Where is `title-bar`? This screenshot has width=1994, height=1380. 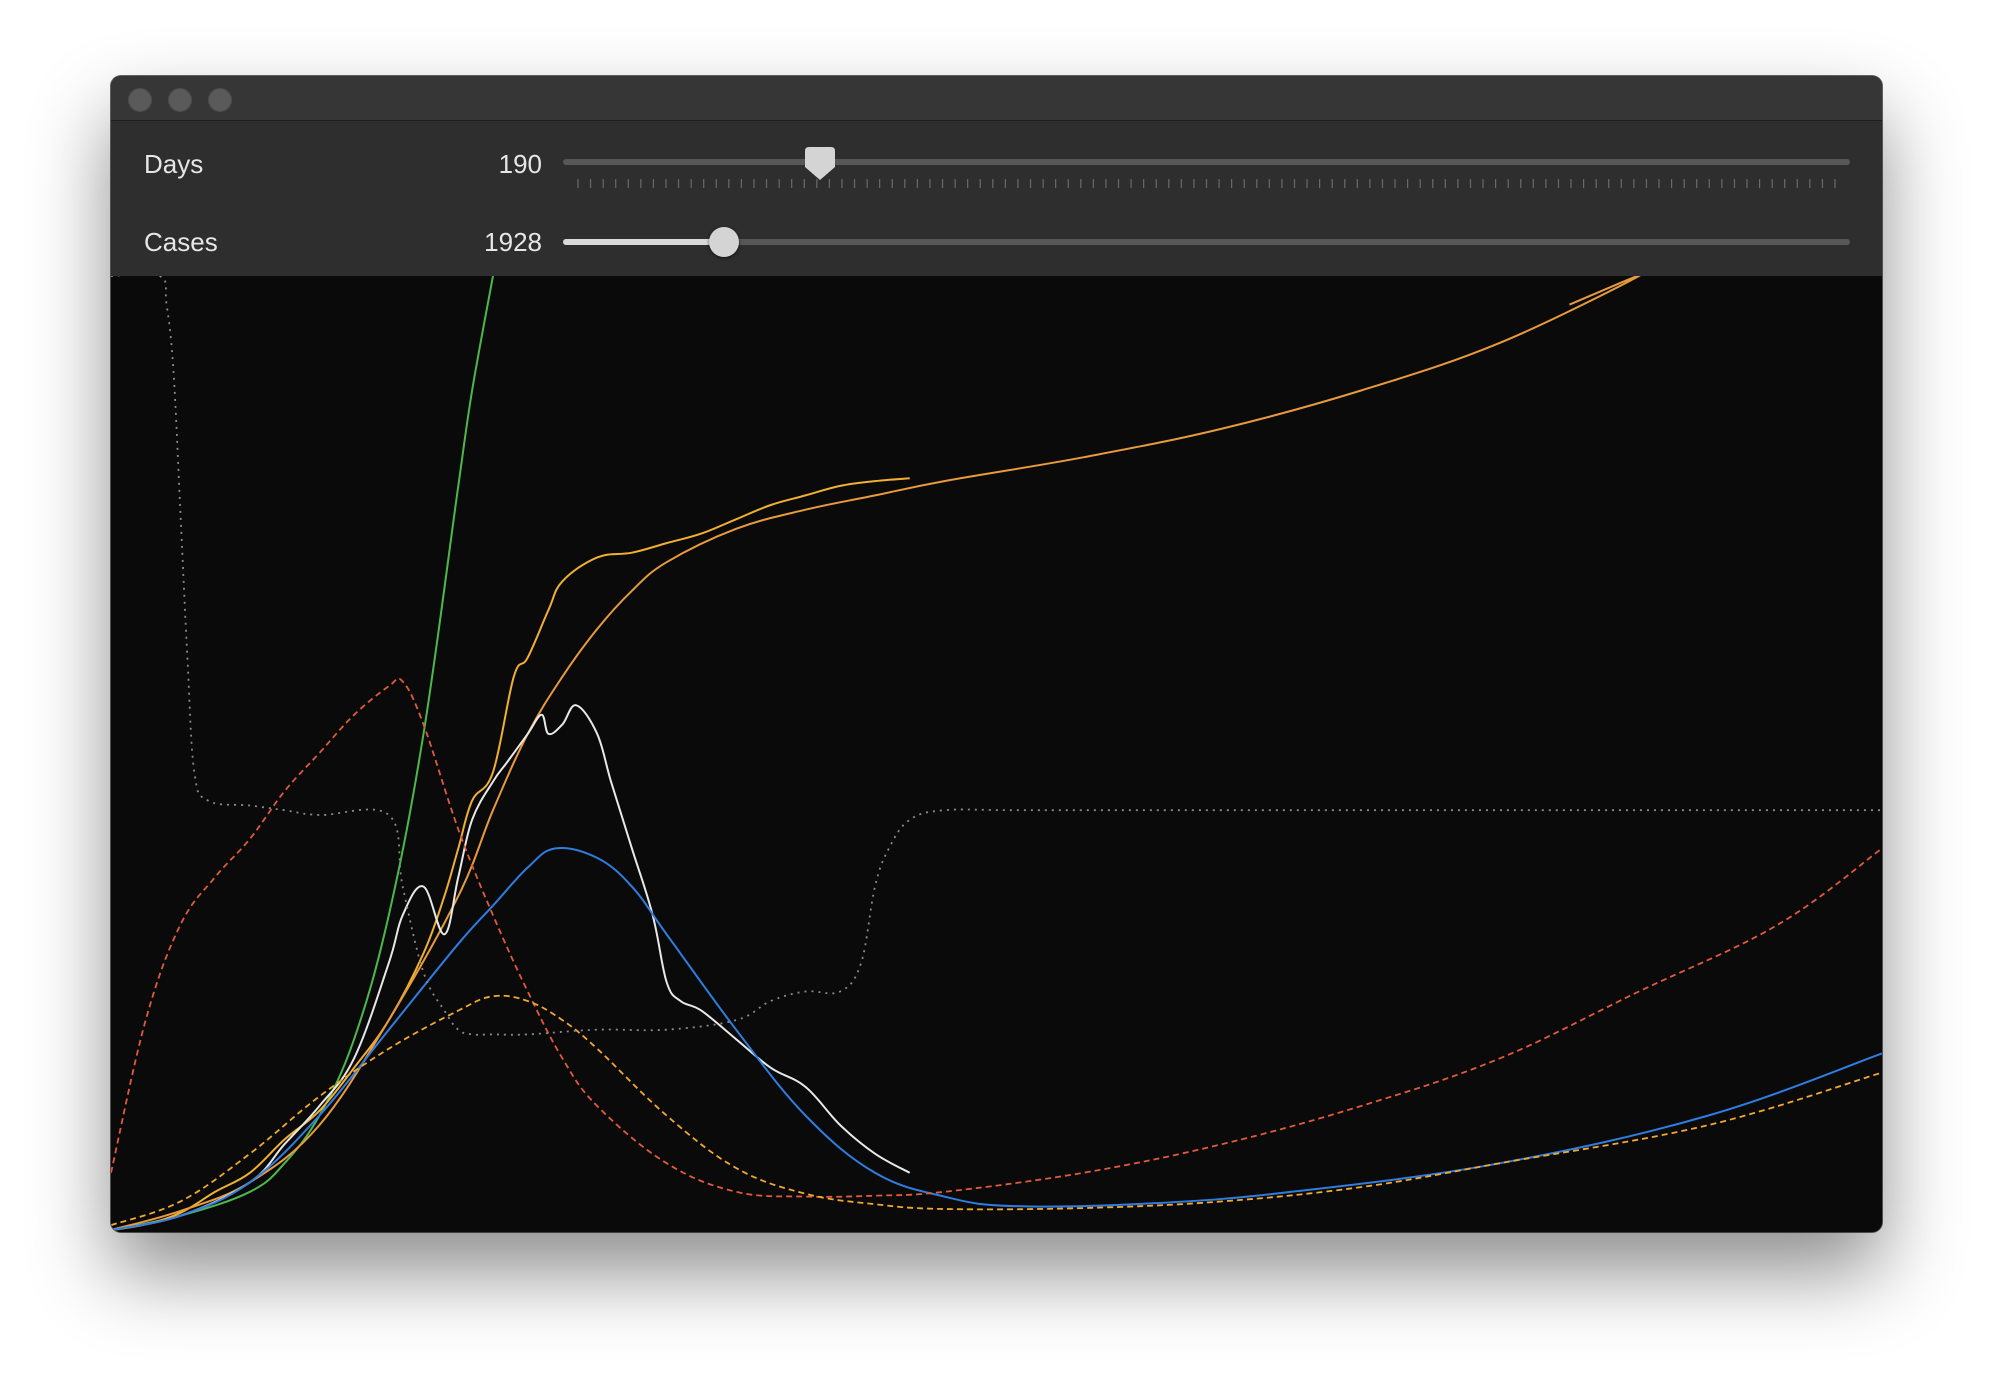
title-bar is located at coordinates (996, 98).